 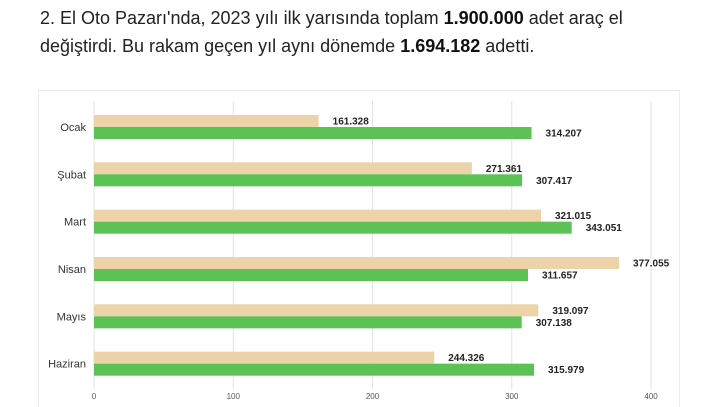 What do you see at coordinates (351, 122) in the screenshot?
I see `value-label-s0-0: 161.328` at bounding box center [351, 122].